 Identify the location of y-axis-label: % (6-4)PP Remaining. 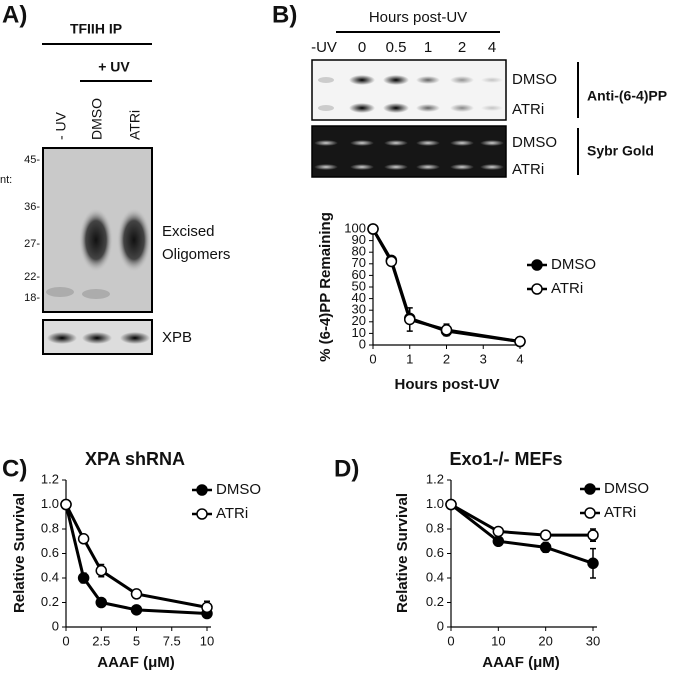
(325, 287).